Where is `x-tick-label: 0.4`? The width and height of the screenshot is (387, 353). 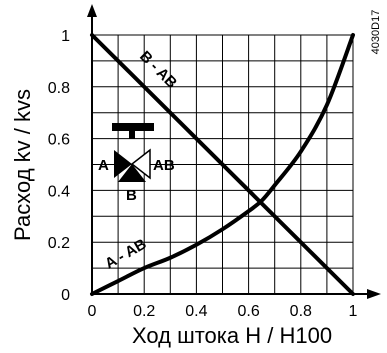
x-tick-label: 0.4 is located at coordinates (196, 311).